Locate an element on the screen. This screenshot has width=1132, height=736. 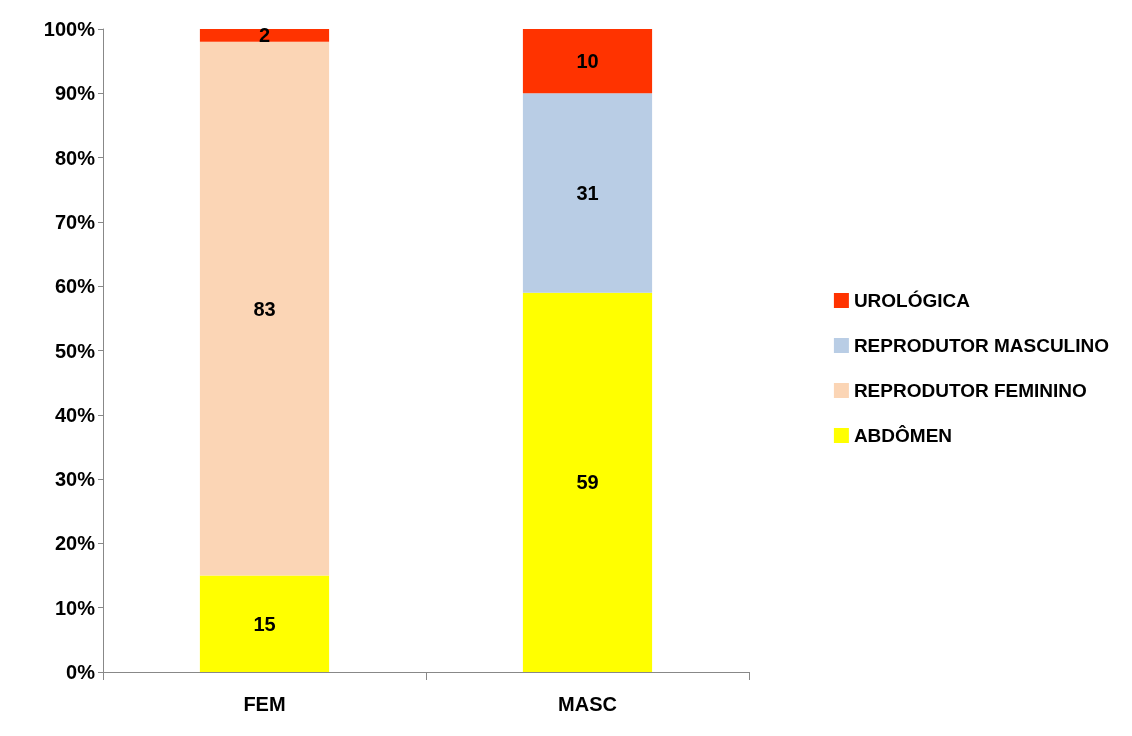
data-label: 15 is located at coordinates (264, 623).